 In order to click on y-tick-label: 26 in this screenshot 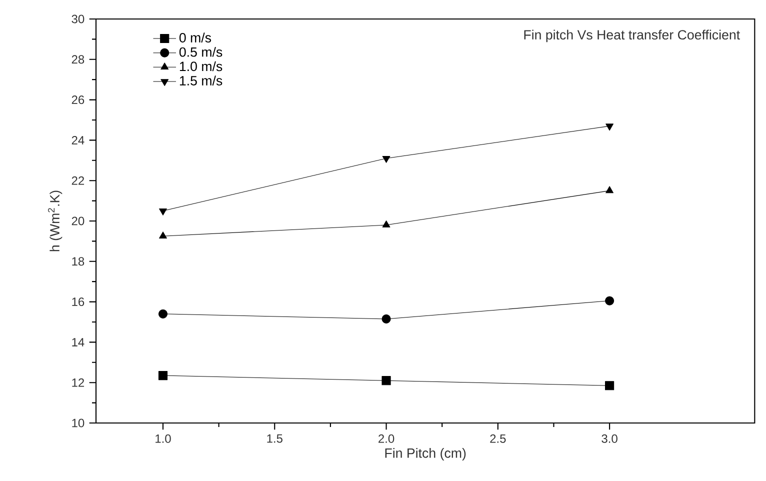, I will do `click(78, 100)`.